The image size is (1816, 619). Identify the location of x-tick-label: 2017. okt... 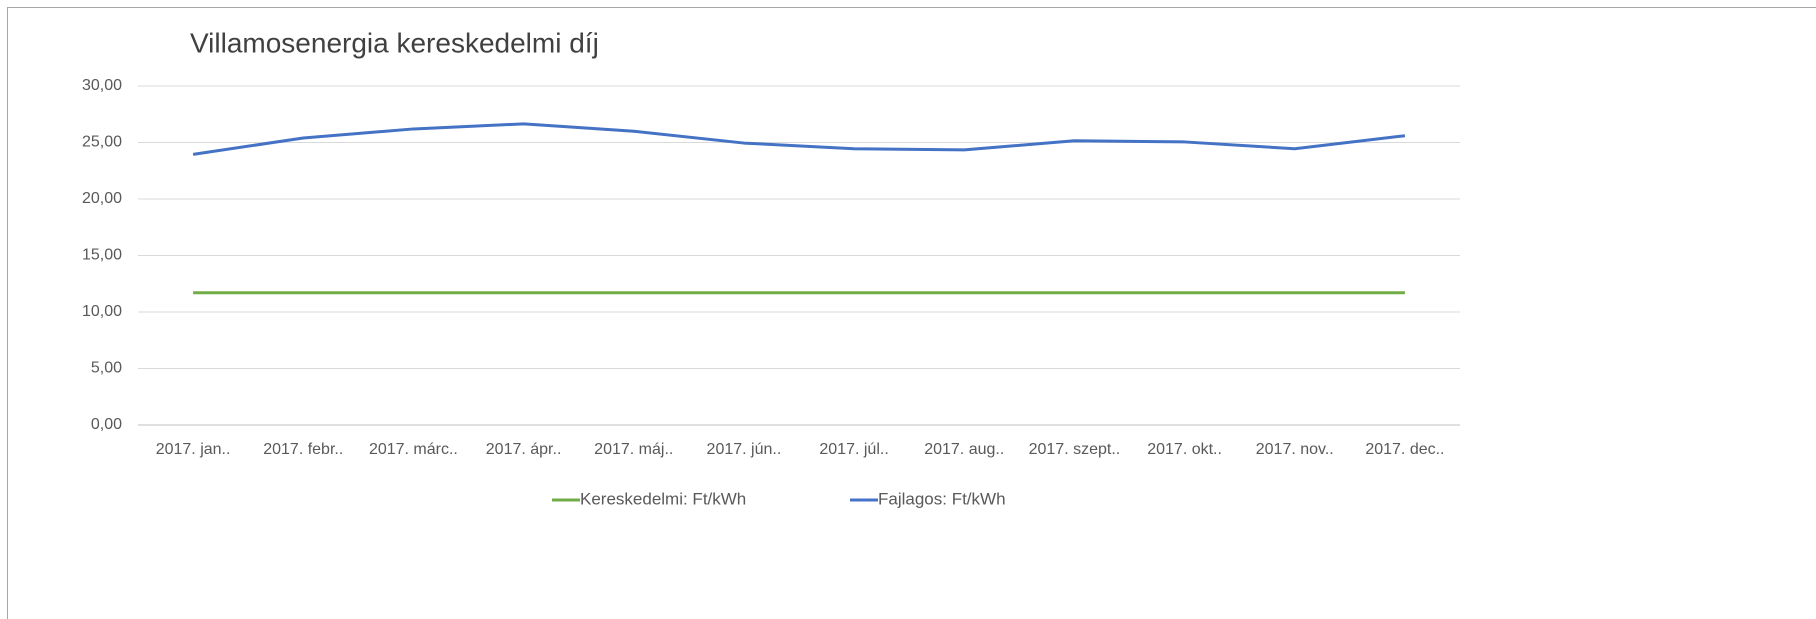
(1184, 449).